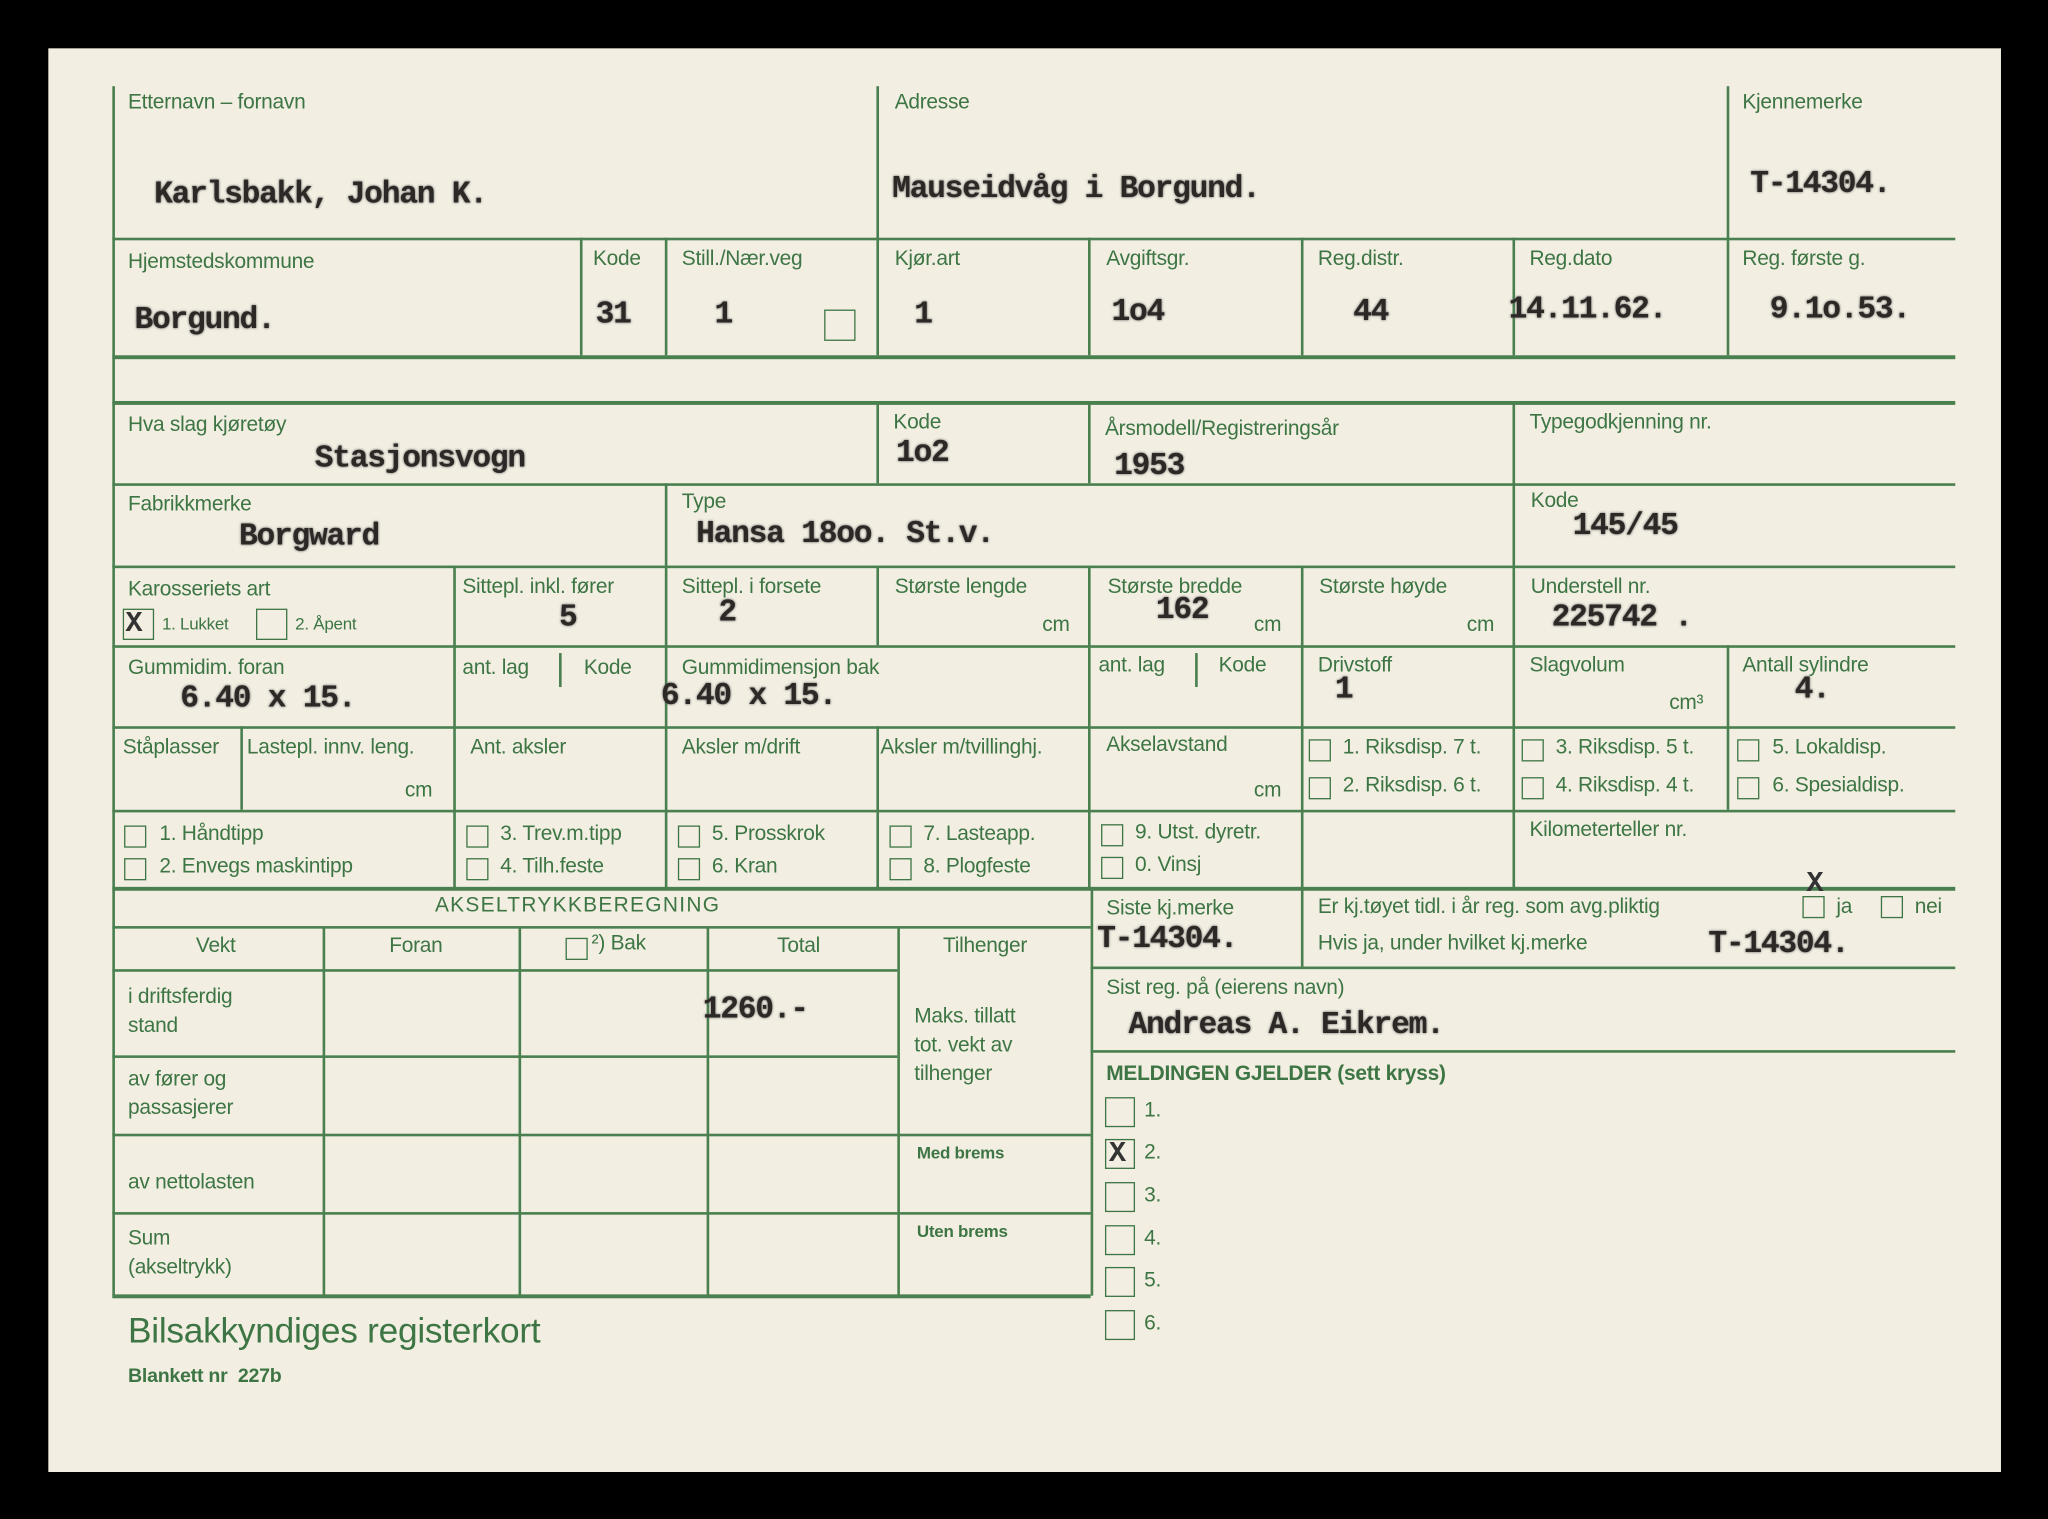 The width and height of the screenshot is (2048, 1519). What do you see at coordinates (1319, 750) in the screenshot?
I see `disp-1-checkbox` at bounding box center [1319, 750].